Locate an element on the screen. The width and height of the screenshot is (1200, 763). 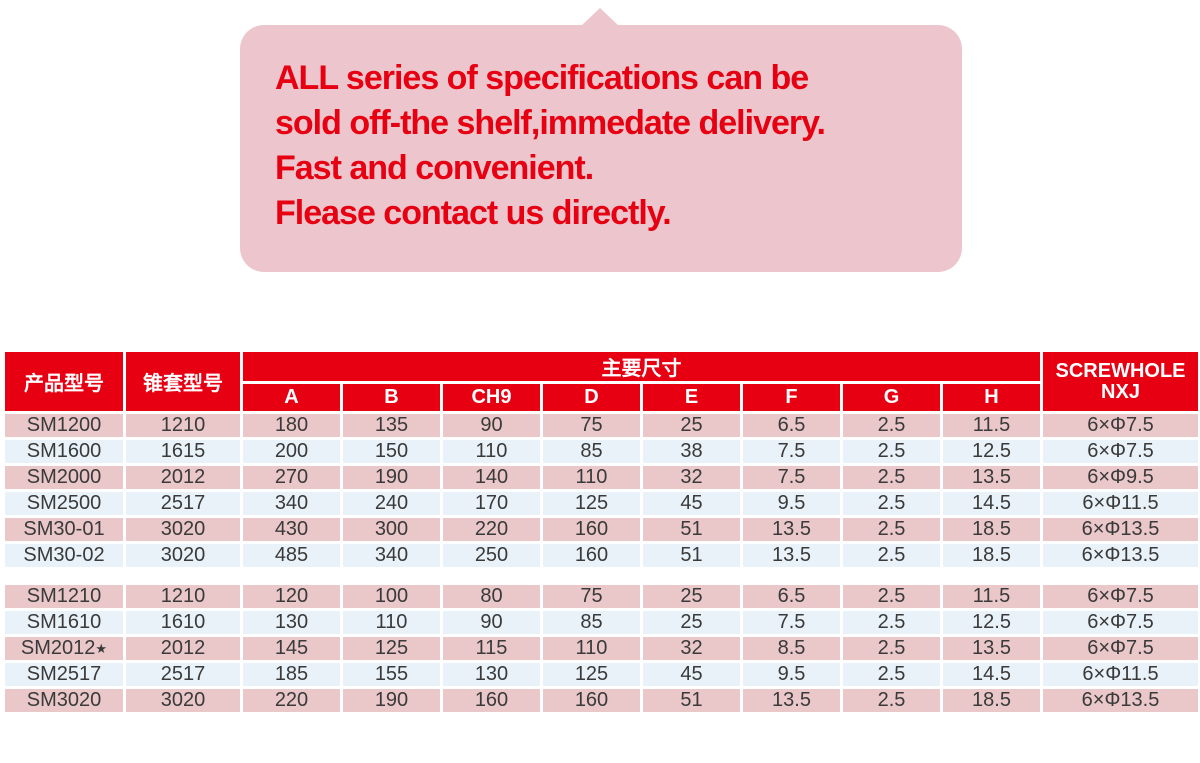
dim-ch9-cell: 140 is located at coordinates (491, 477).